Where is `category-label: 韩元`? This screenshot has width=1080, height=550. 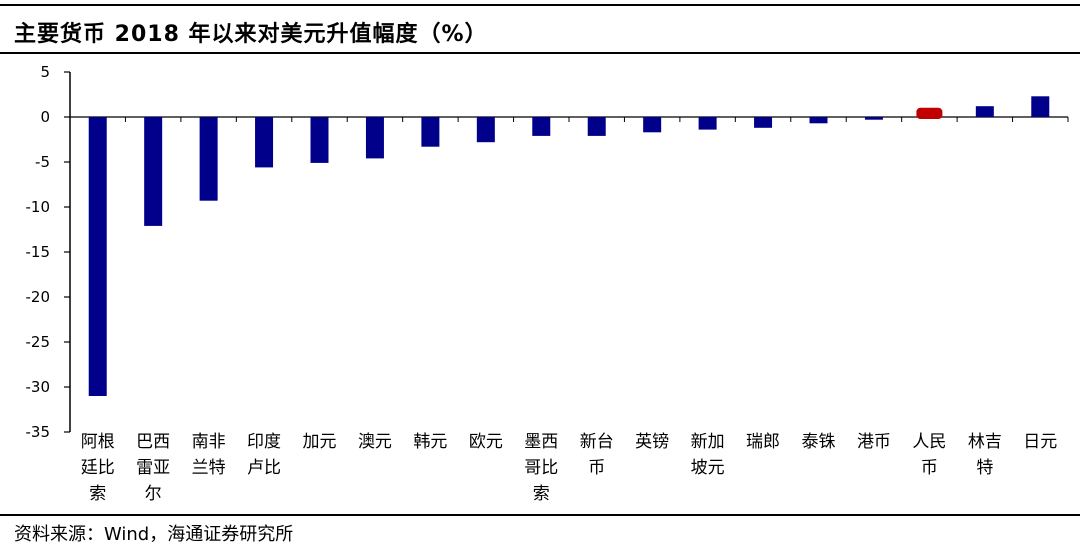 category-label: 韩元 is located at coordinates (430, 442).